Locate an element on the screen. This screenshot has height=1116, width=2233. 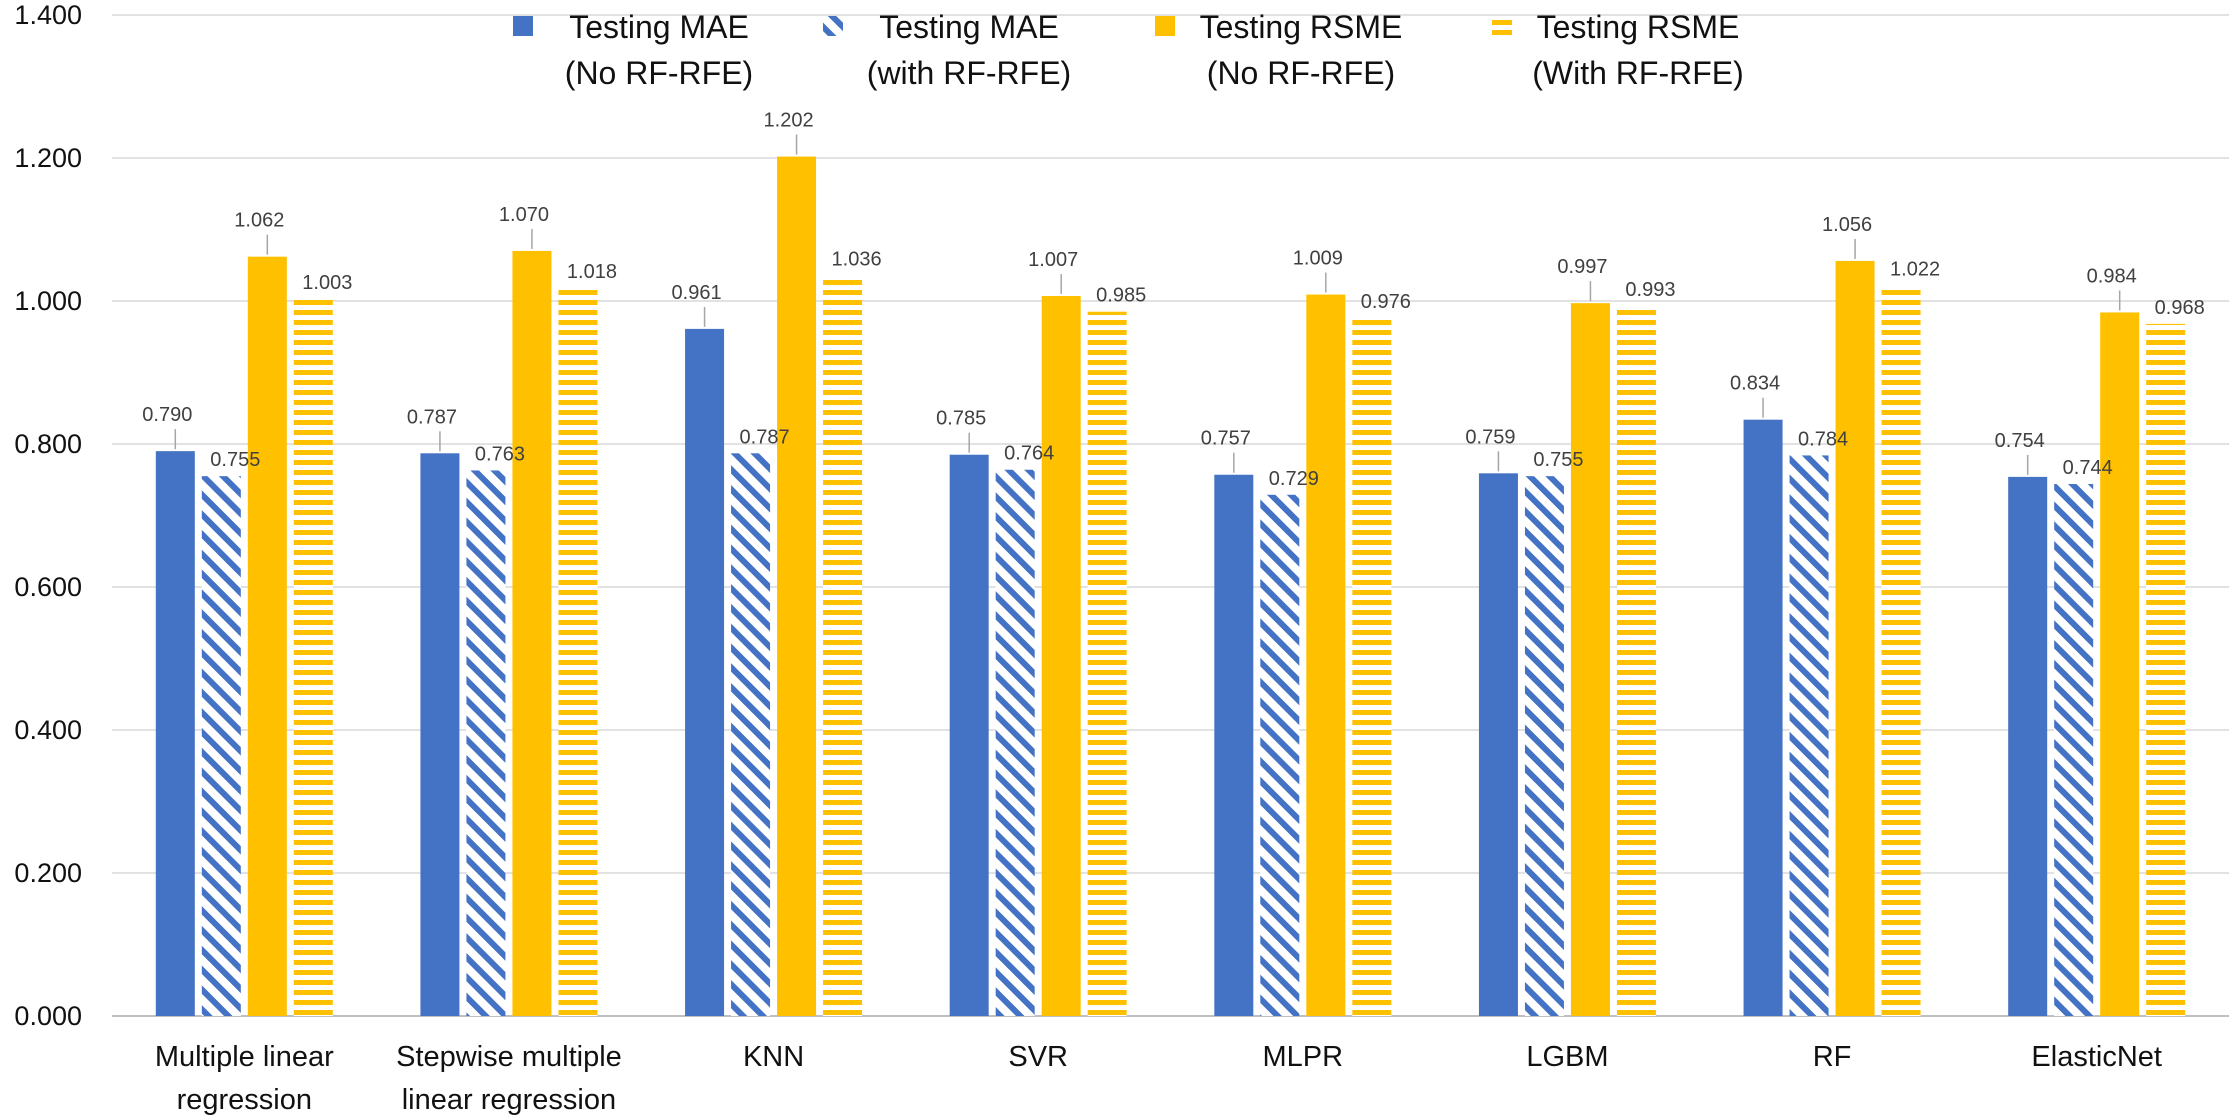
data-label: 0.984 is located at coordinates (2112, 276).